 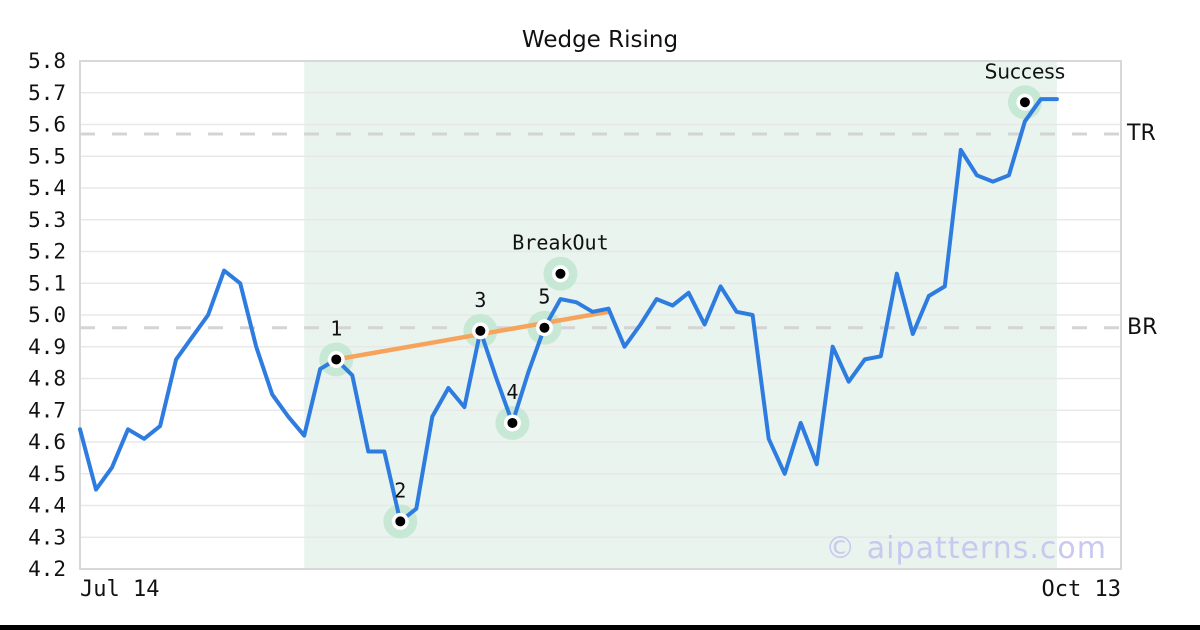 What do you see at coordinates (472, 335) in the screenshot?
I see `wedge-trendline` at bounding box center [472, 335].